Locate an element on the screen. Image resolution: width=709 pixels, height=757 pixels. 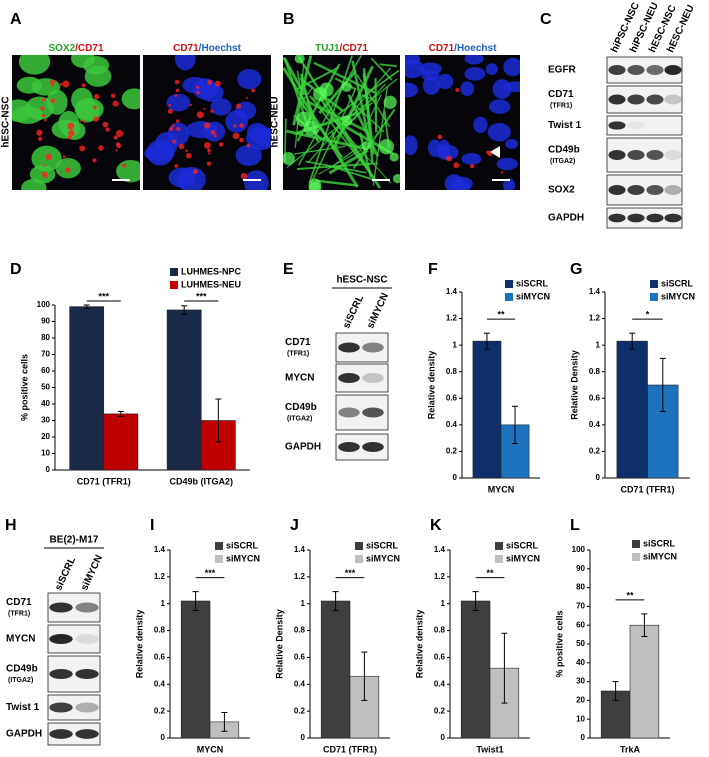
panel-label: B is located at coordinates (289, 19).